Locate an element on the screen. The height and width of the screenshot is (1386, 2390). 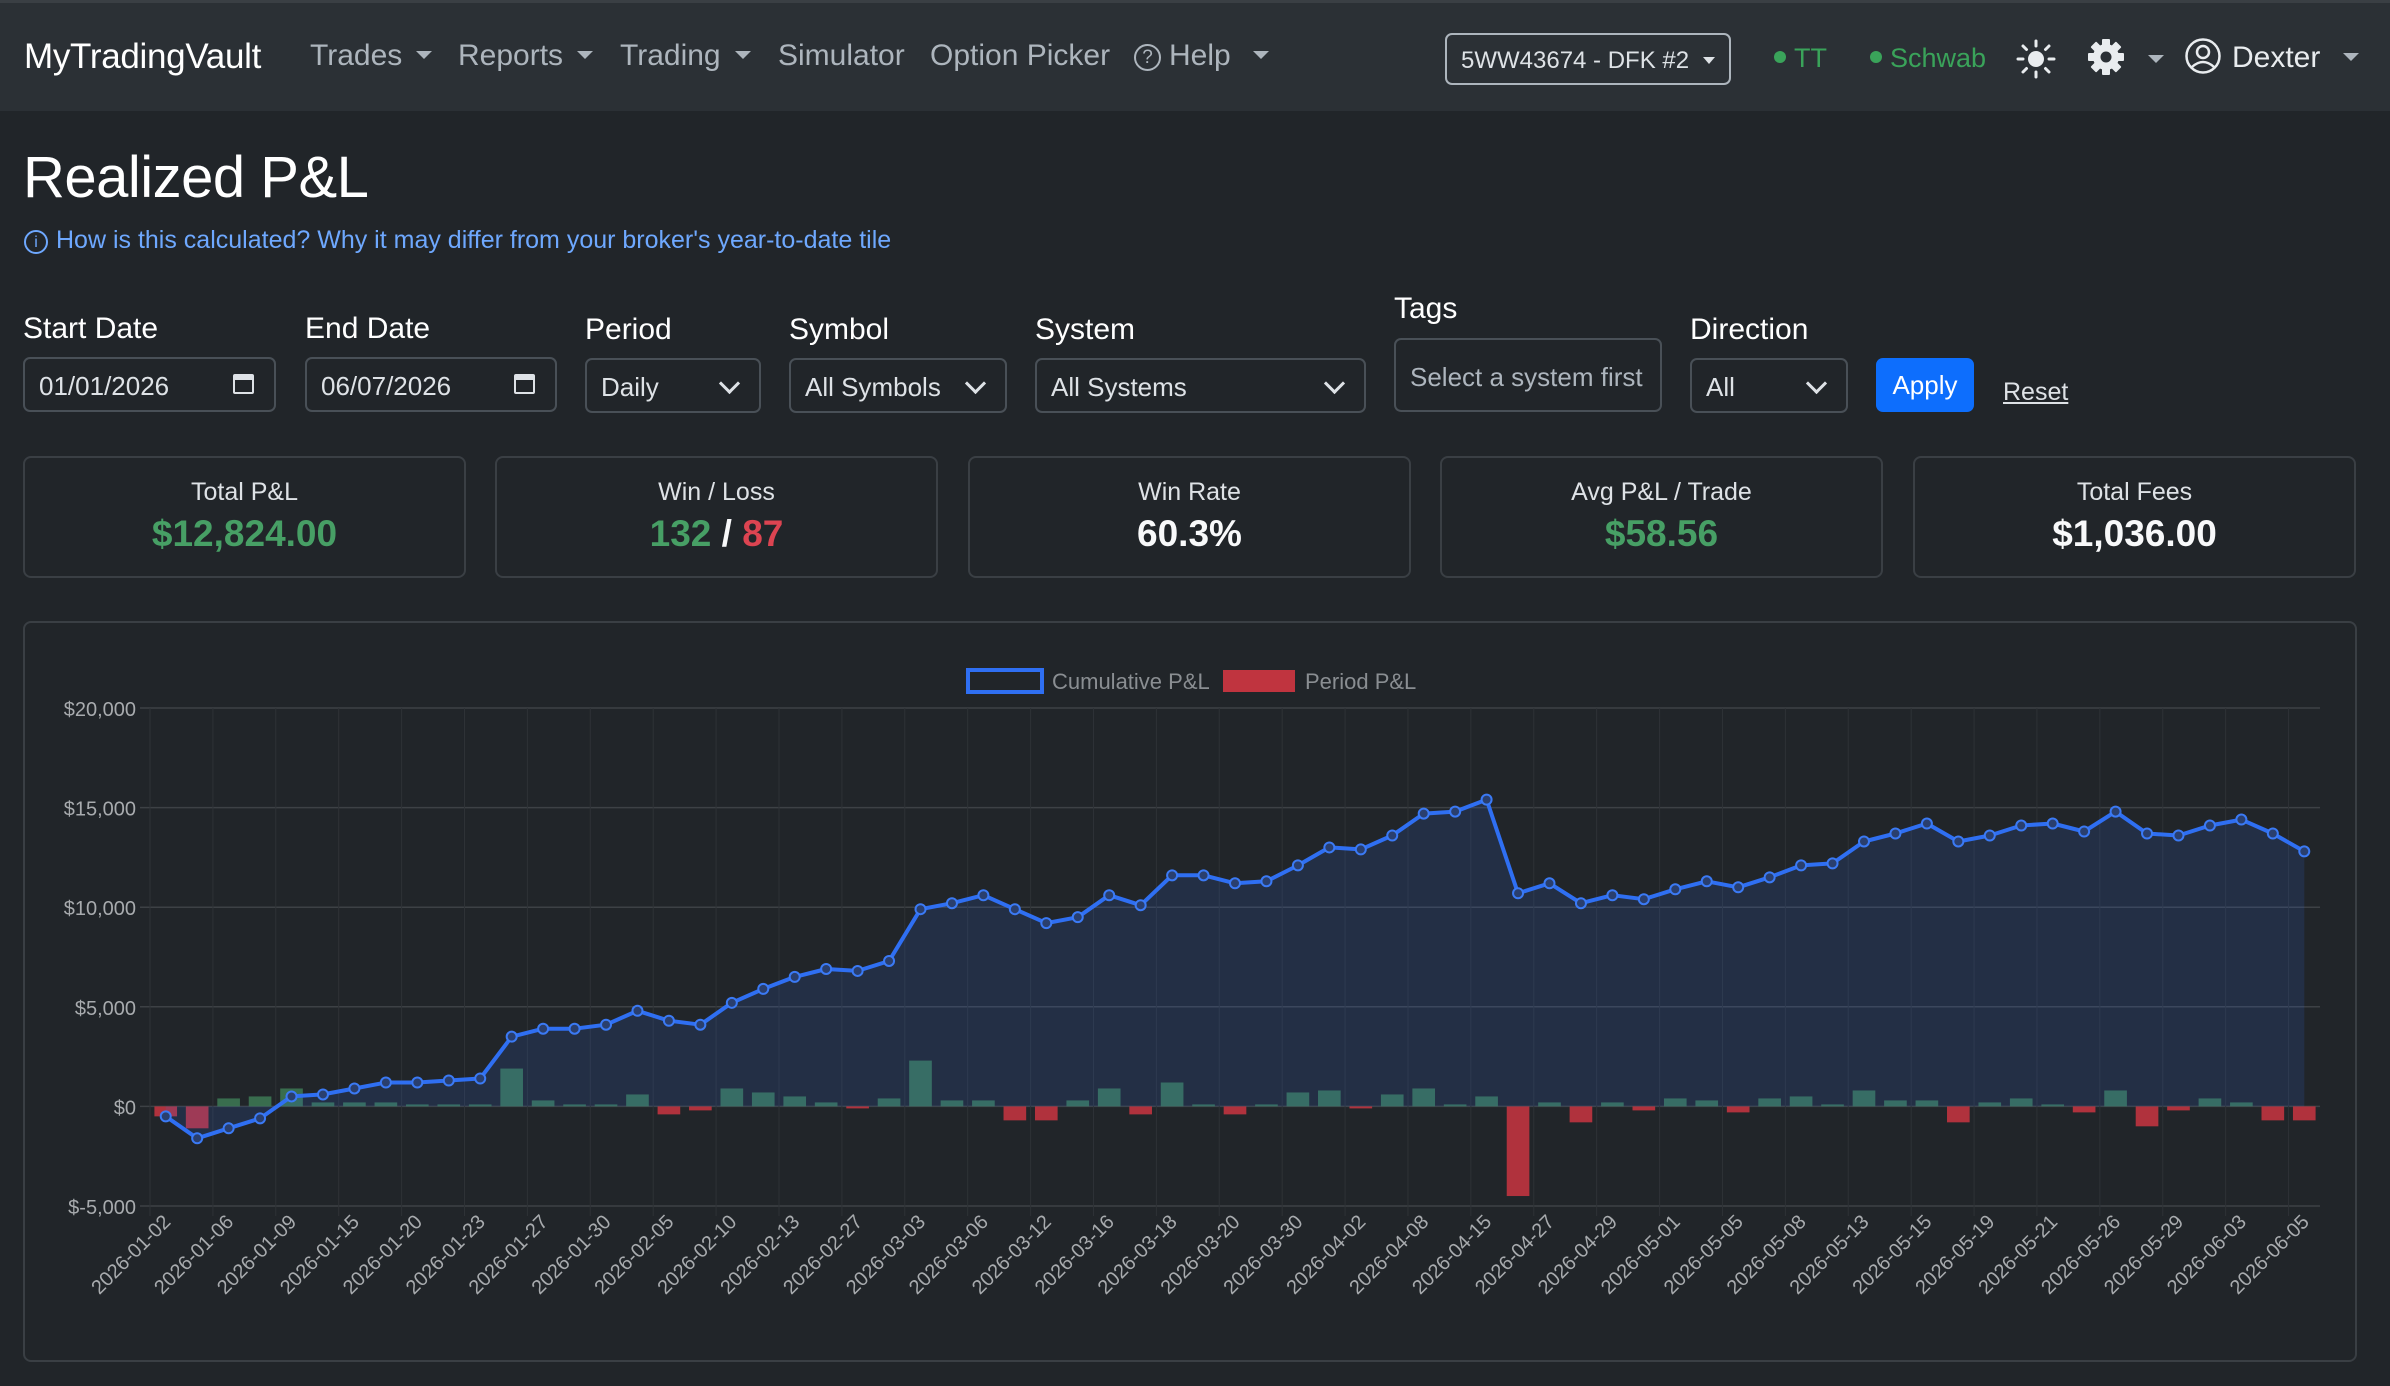
nav-trading: Trading is located at coordinates (685, 56).